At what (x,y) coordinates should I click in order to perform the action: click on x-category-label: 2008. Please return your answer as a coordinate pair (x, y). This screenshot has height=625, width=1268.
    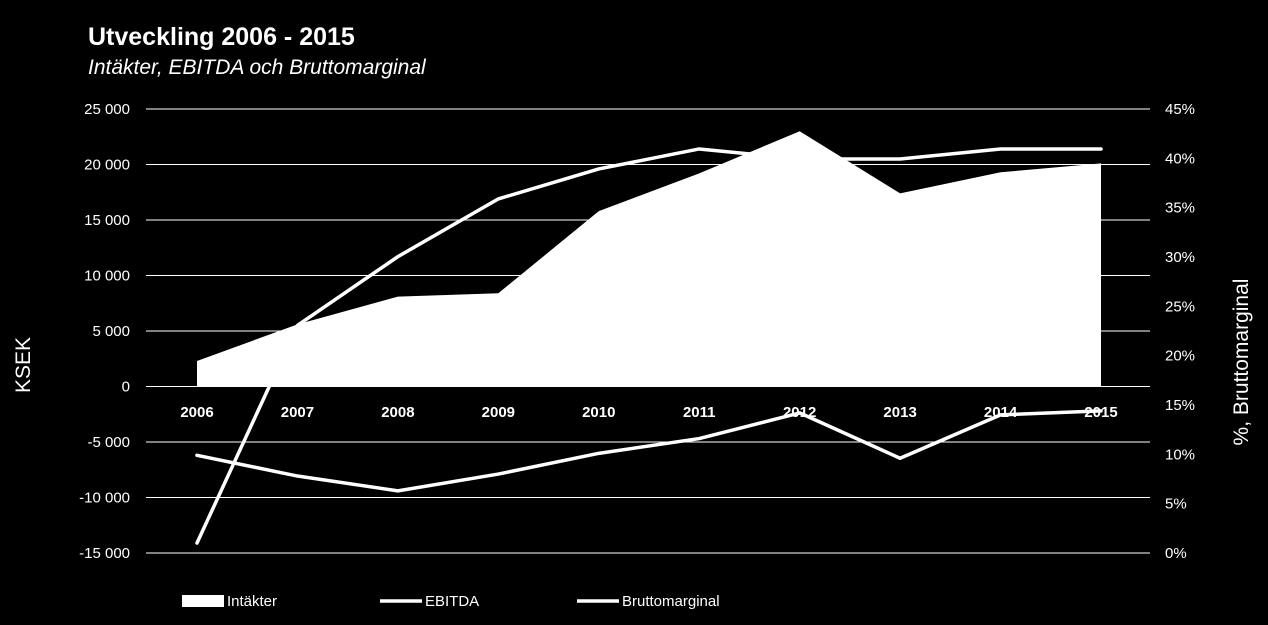
    Looking at the image, I should click on (397, 412).